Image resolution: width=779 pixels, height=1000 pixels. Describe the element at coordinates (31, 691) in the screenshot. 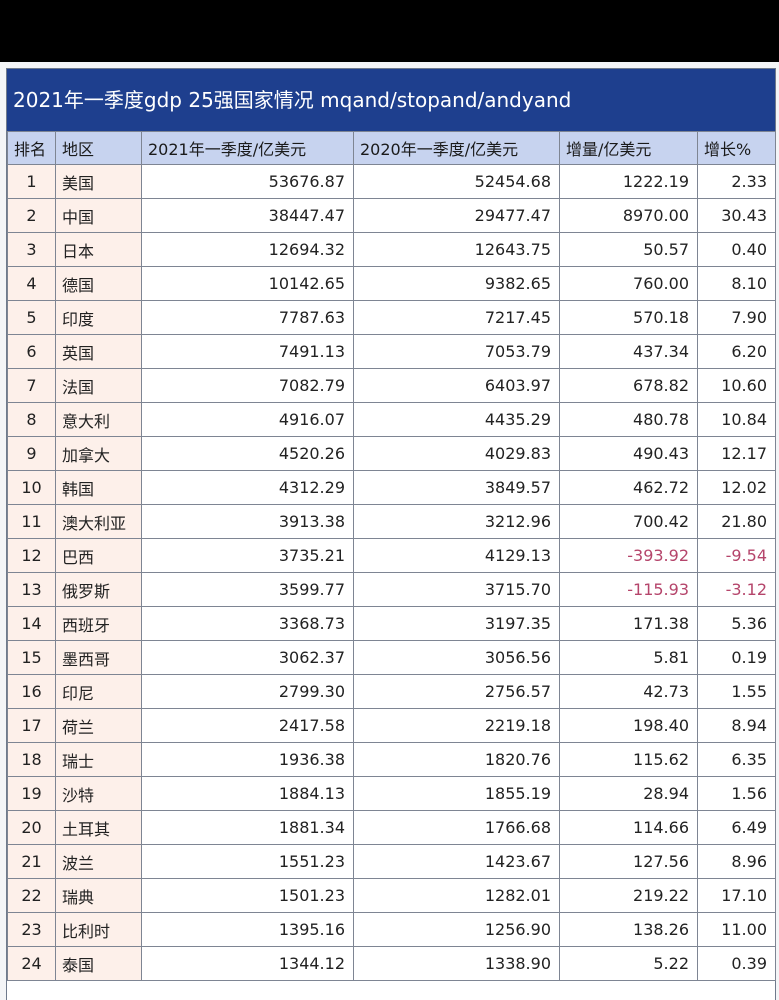

I see `rank-cell: 16` at that location.